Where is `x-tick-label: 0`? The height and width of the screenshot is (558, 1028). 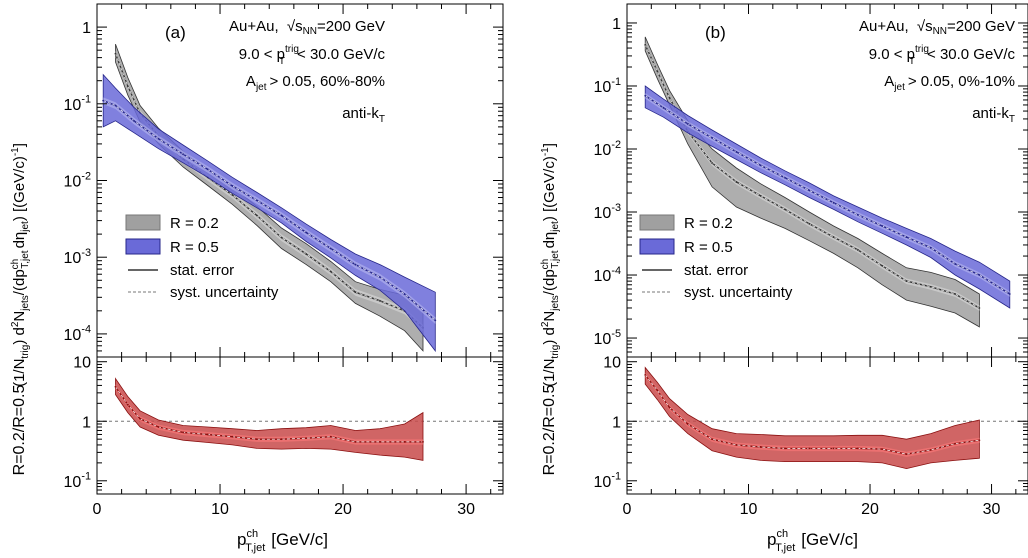
x-tick-label: 0 is located at coordinates (97, 509).